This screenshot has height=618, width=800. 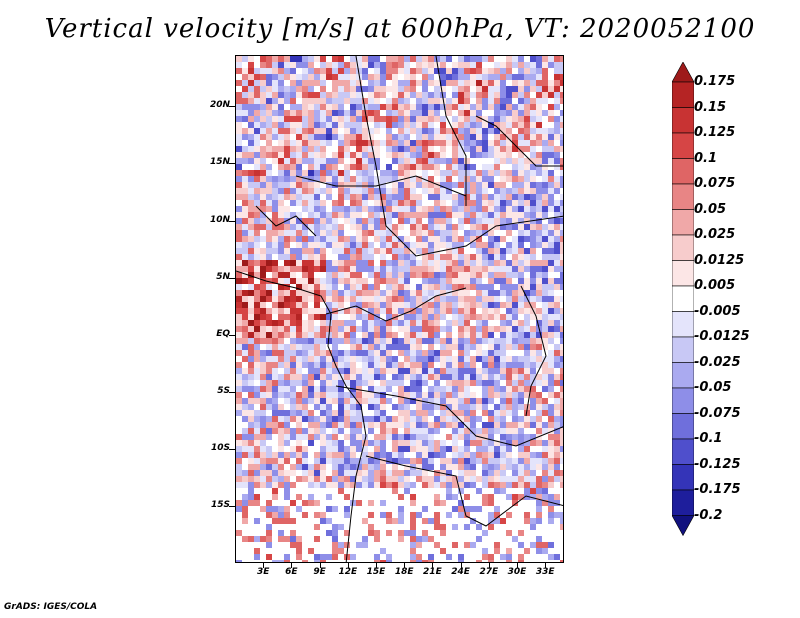 What do you see at coordinates (219, 162) in the screenshot?
I see `lat-label: 15N` at bounding box center [219, 162].